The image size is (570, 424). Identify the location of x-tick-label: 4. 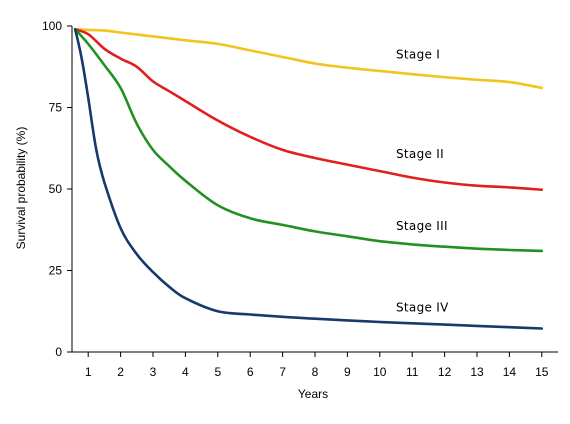
(185, 372).